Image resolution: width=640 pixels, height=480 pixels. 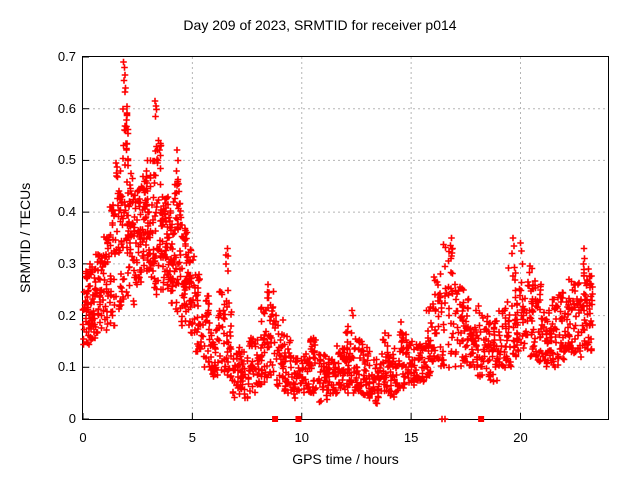 What do you see at coordinates (301, 437) in the screenshot?
I see `x-tick-label: 10` at bounding box center [301, 437].